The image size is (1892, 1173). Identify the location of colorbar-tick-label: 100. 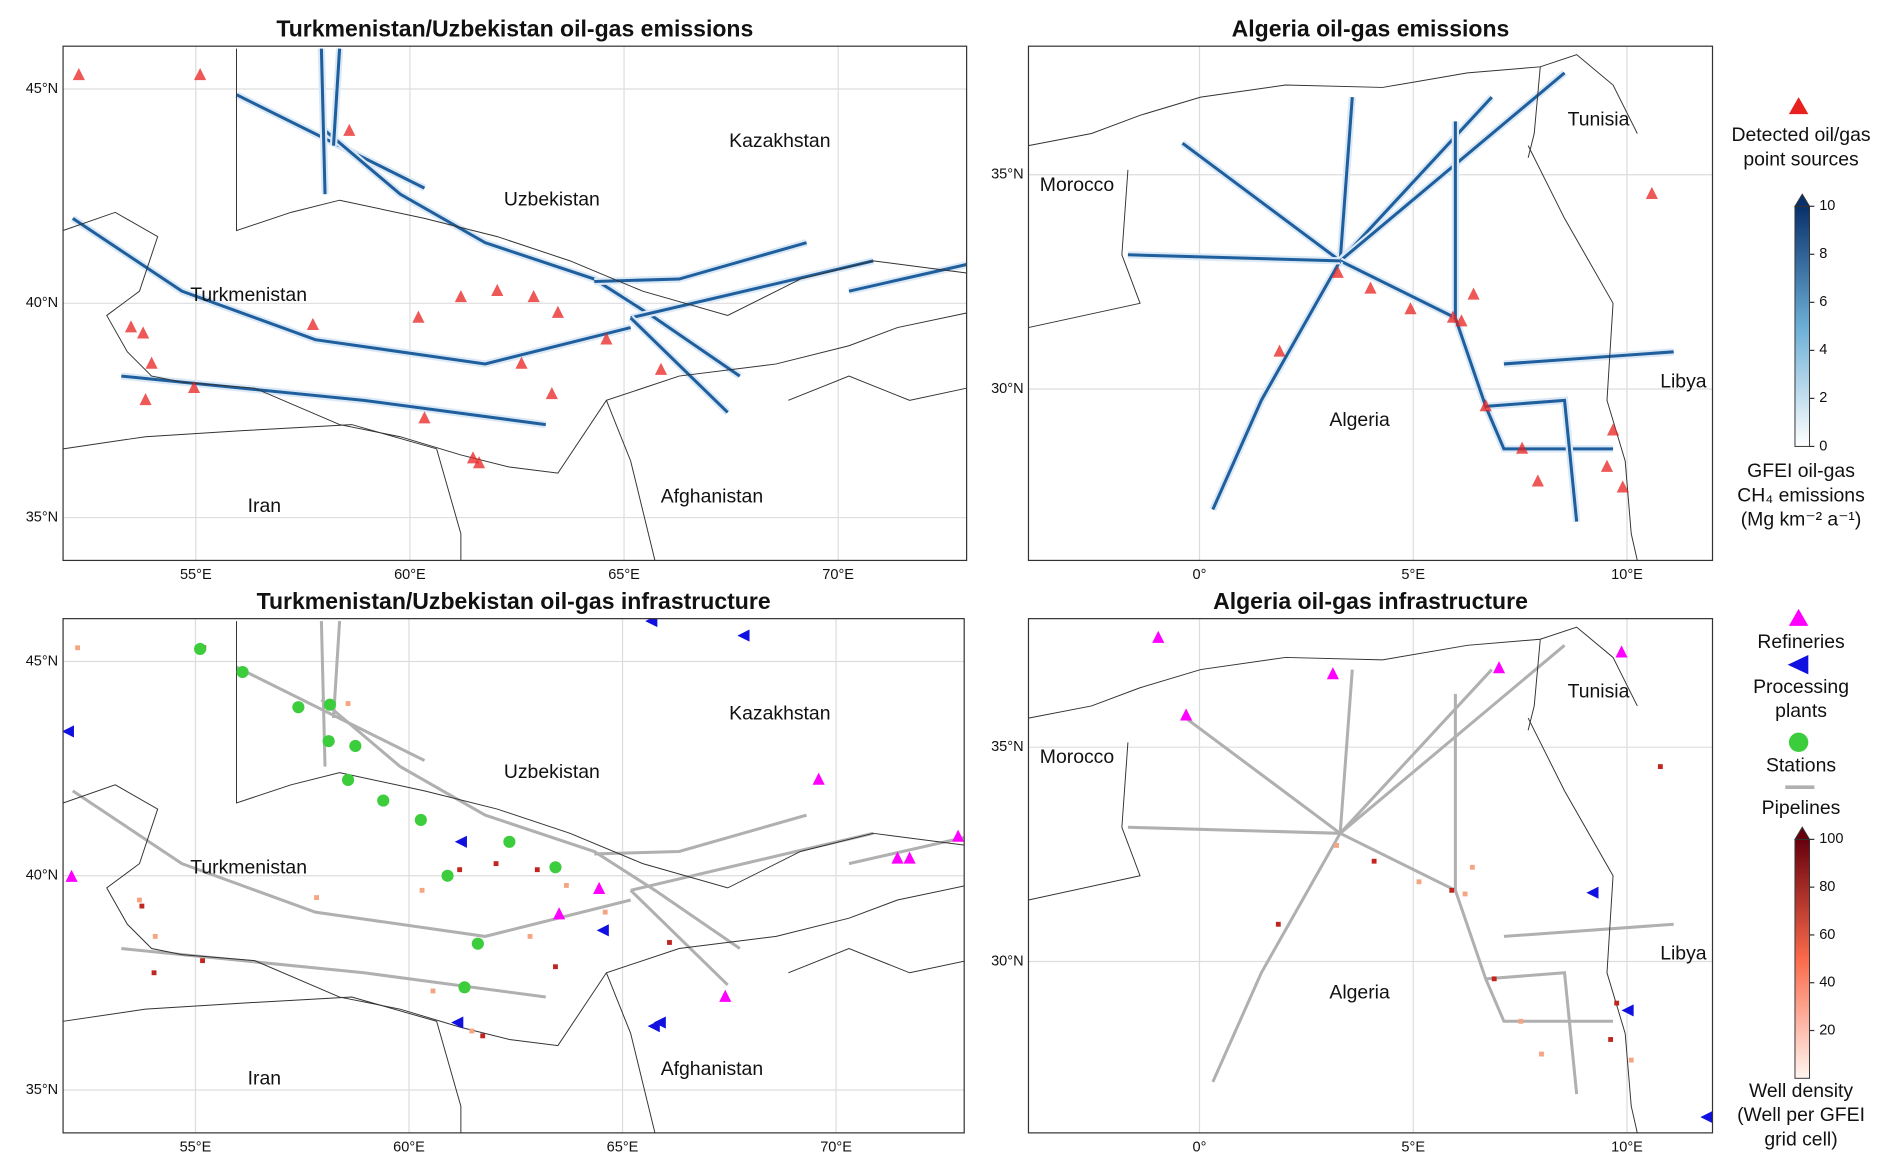
(1831, 839).